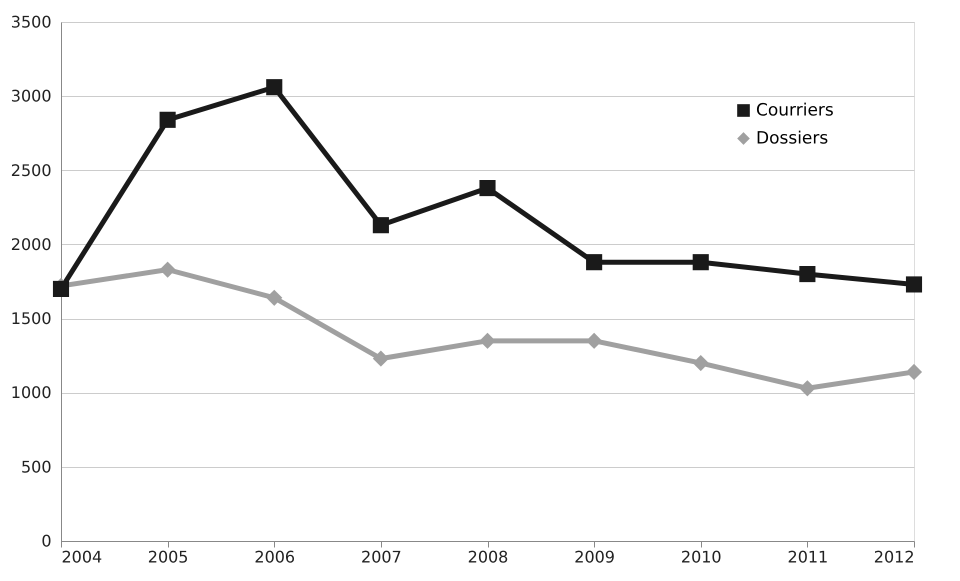 The height and width of the screenshot is (581, 960). Describe the element at coordinates (894, 557) in the screenshot. I see `x-tick-label: 2012` at that location.